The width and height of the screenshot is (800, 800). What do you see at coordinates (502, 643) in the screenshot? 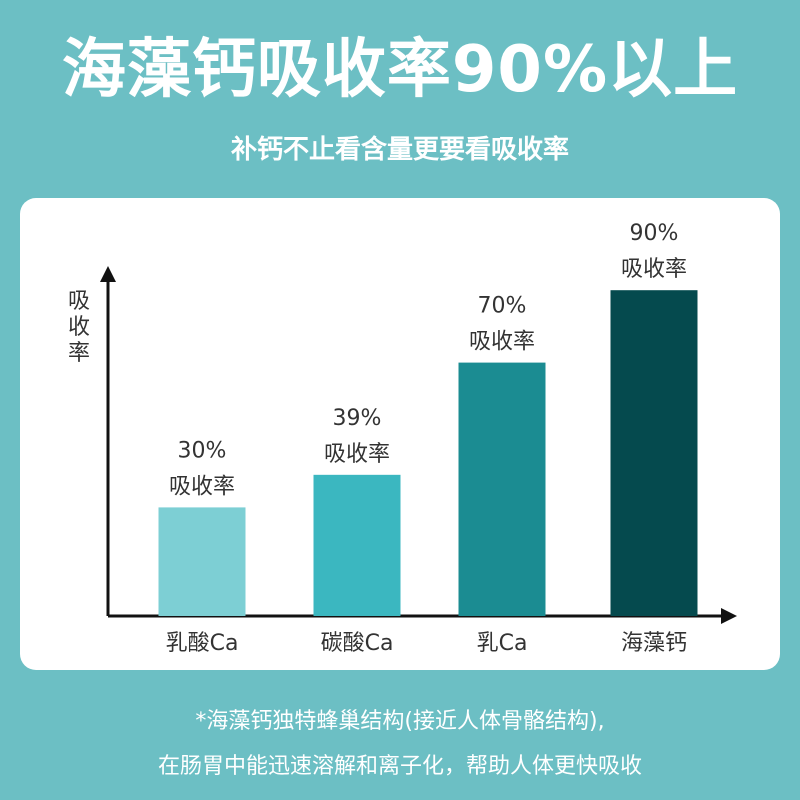
I see `x-tick-label: 乳Ca` at bounding box center [502, 643].